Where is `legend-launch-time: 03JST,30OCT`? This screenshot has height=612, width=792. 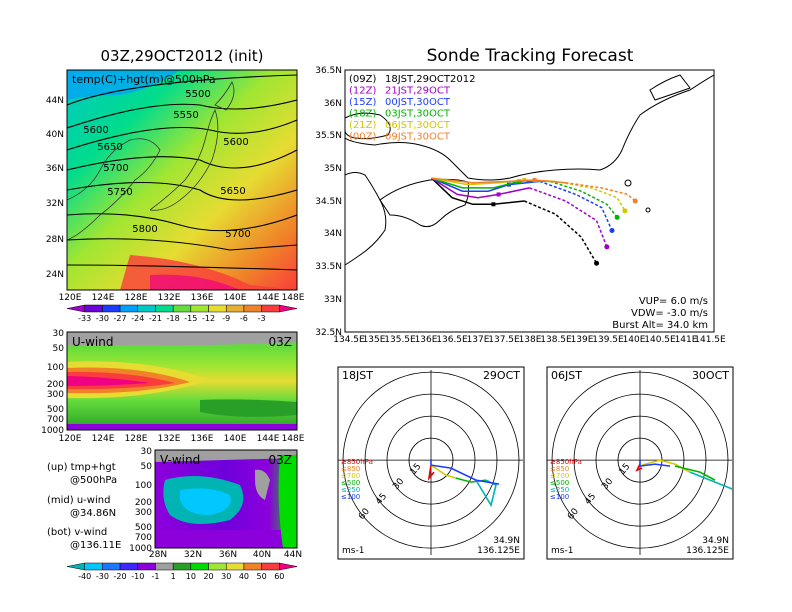
legend-launch-time: 03JST,30OCT is located at coordinates (418, 114).